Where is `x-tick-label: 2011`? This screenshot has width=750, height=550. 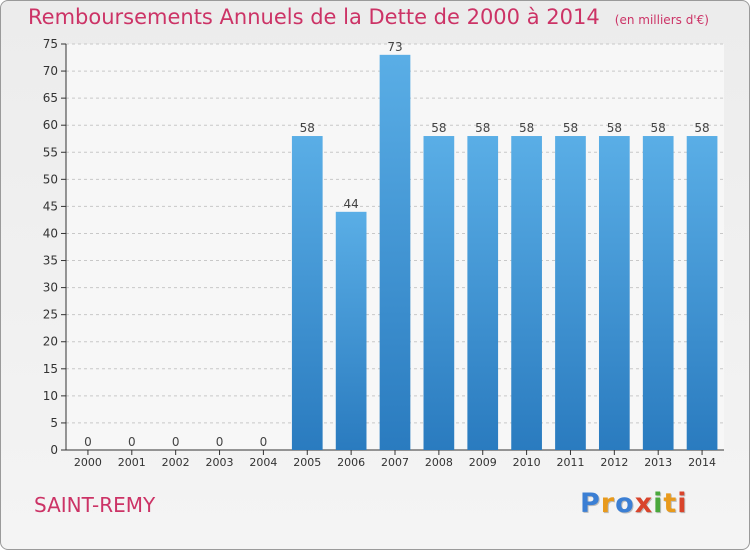
x-tick-label: 2011 is located at coordinates (570, 462).